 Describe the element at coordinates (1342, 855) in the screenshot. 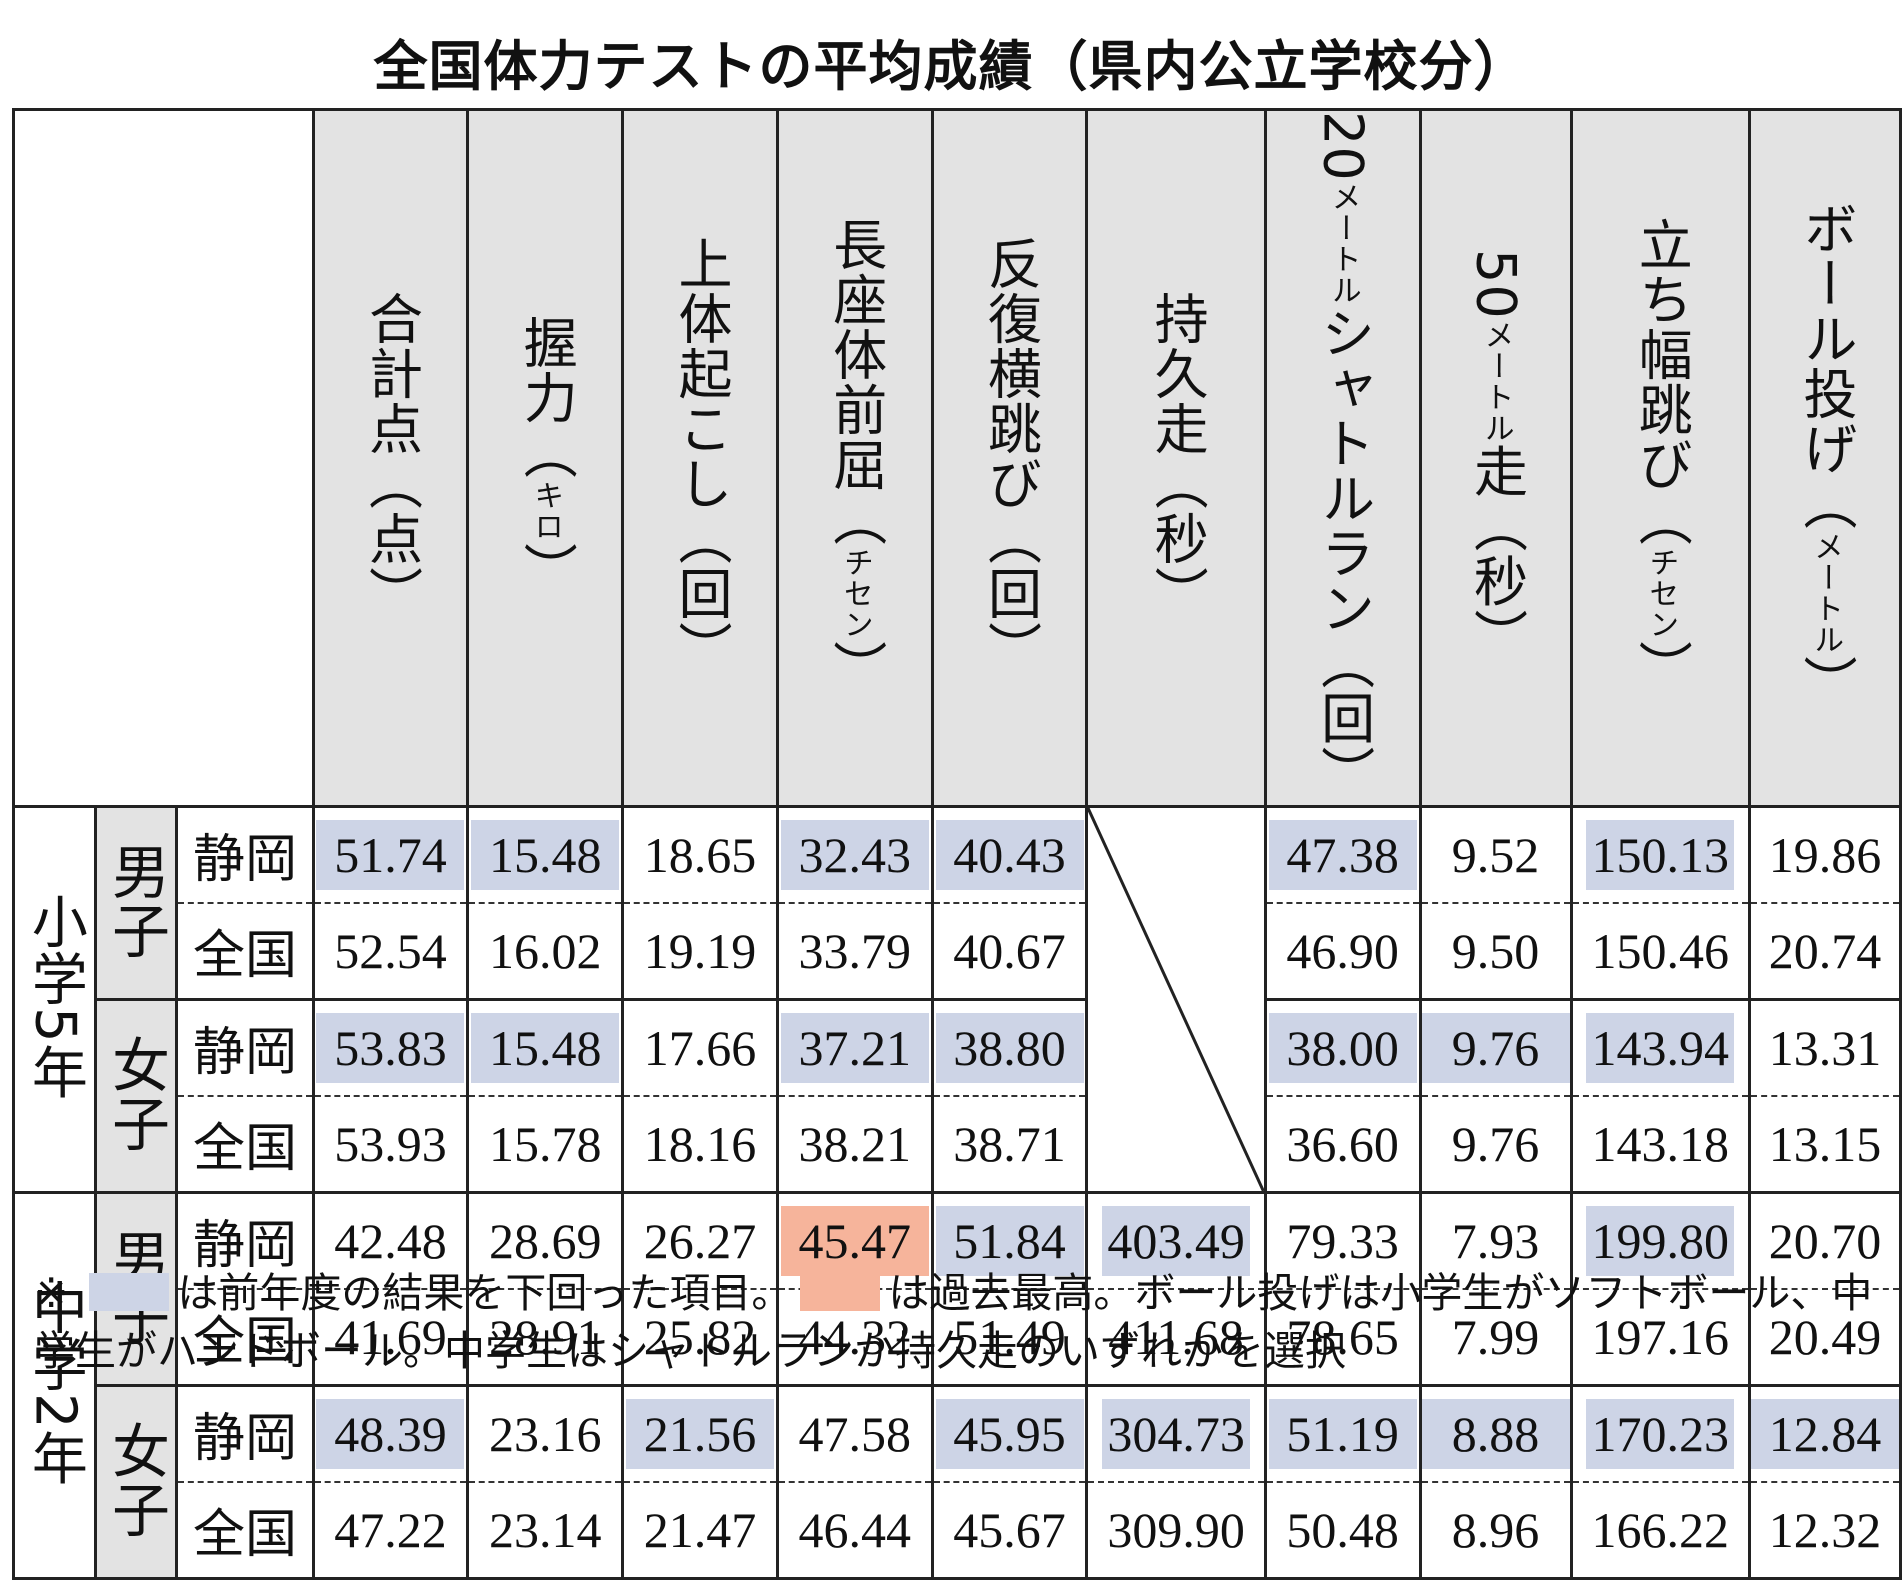

I see `value-cell: 47.38` at that location.